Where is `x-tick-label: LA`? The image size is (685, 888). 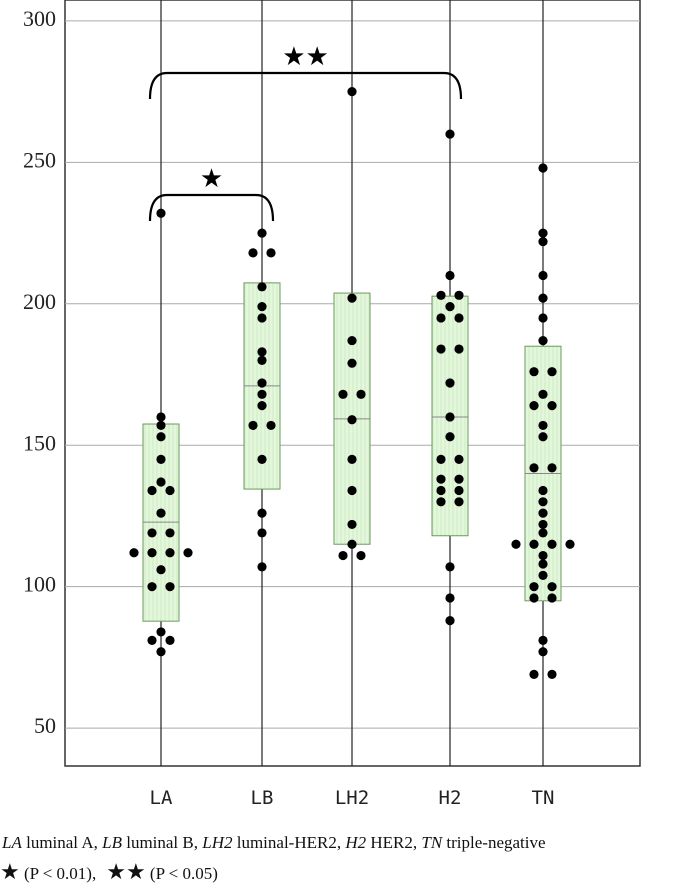 x-tick-label: LA is located at coordinates (161, 798).